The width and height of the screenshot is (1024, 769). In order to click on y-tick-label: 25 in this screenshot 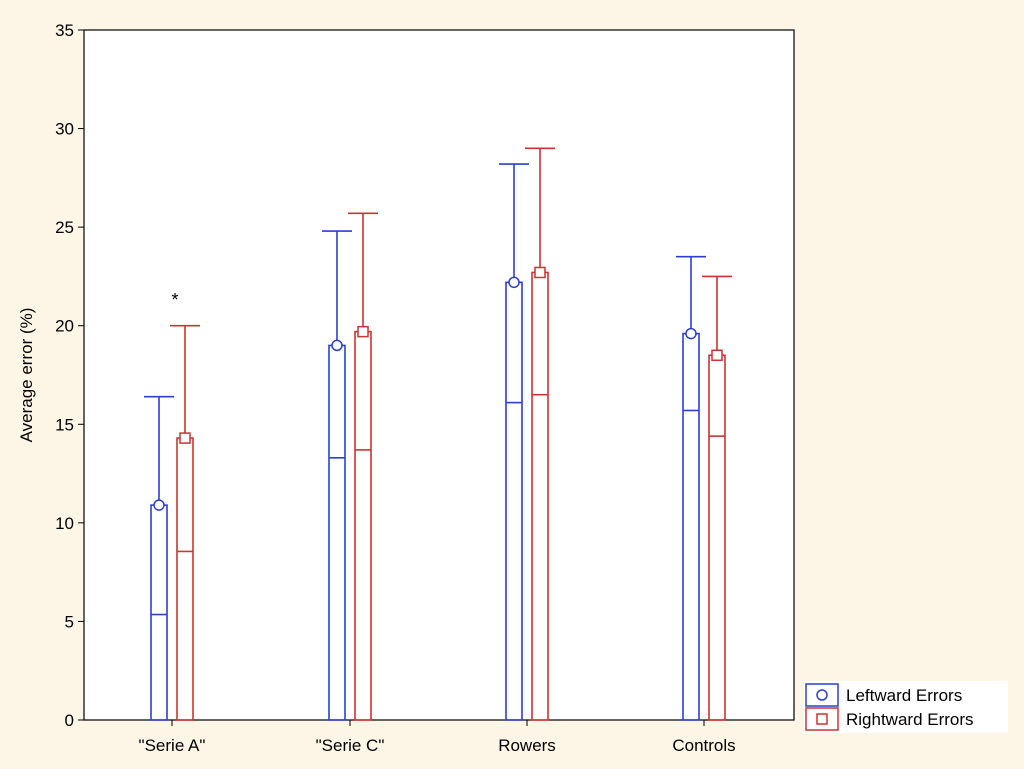, I will do `click(64, 227)`.